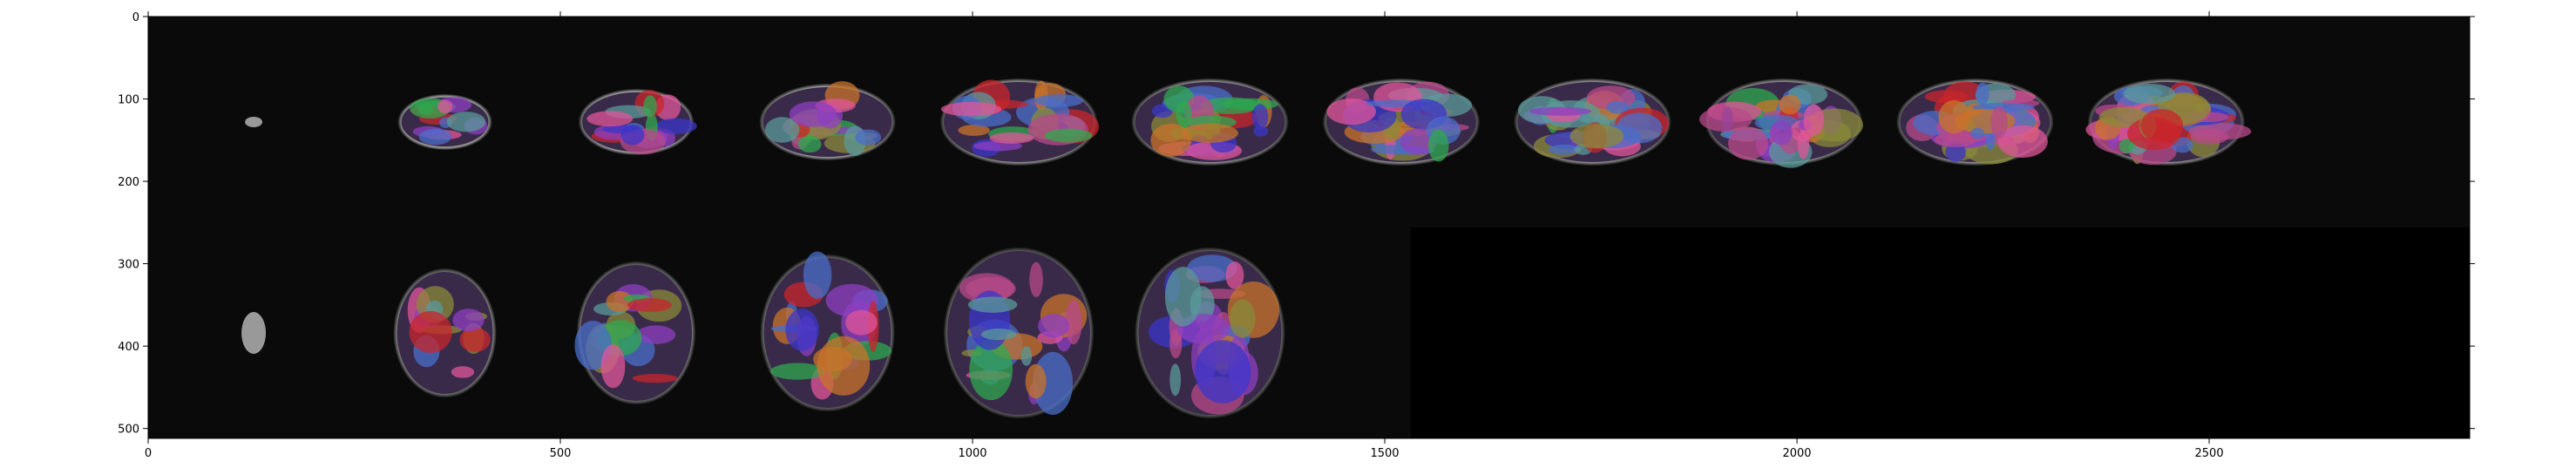 This screenshot has height=468, width=2576. Describe the element at coordinates (972, 453) in the screenshot. I see `x-tick-label: 1000` at that location.